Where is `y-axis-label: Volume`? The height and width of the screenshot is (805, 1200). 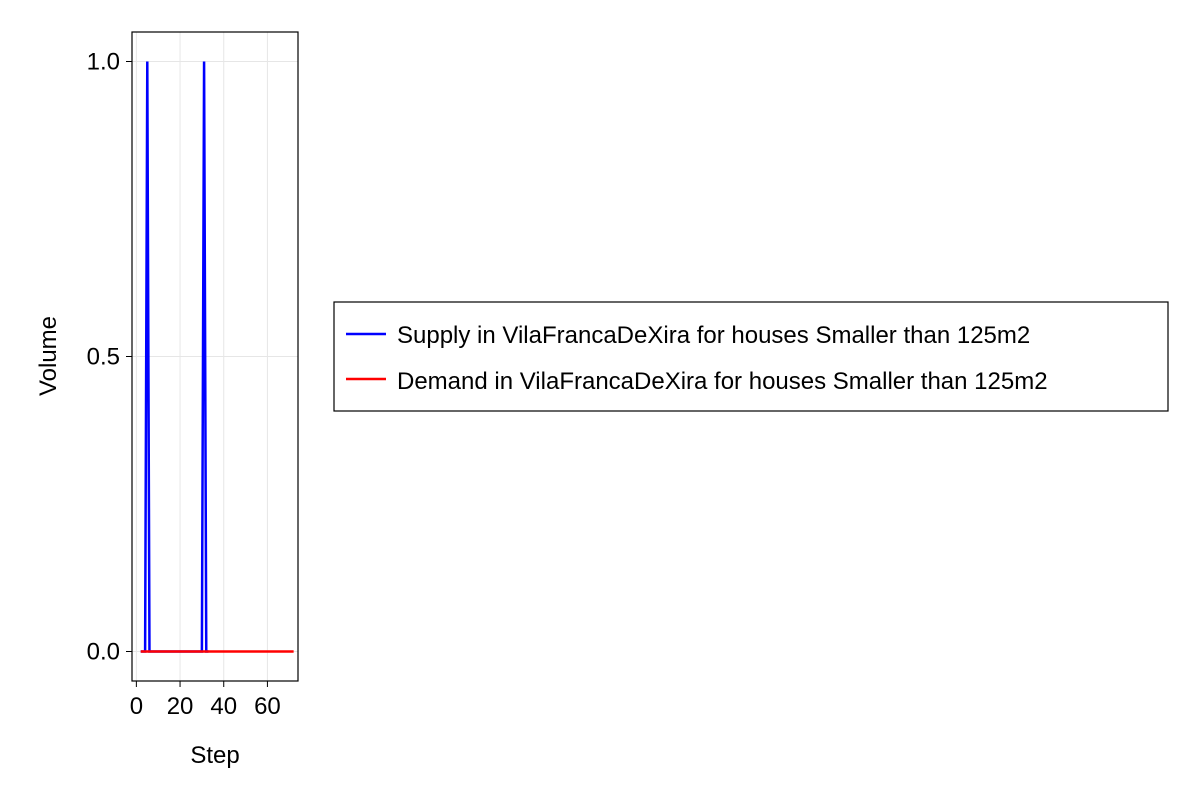 y-axis-label: Volume is located at coordinates (48, 356).